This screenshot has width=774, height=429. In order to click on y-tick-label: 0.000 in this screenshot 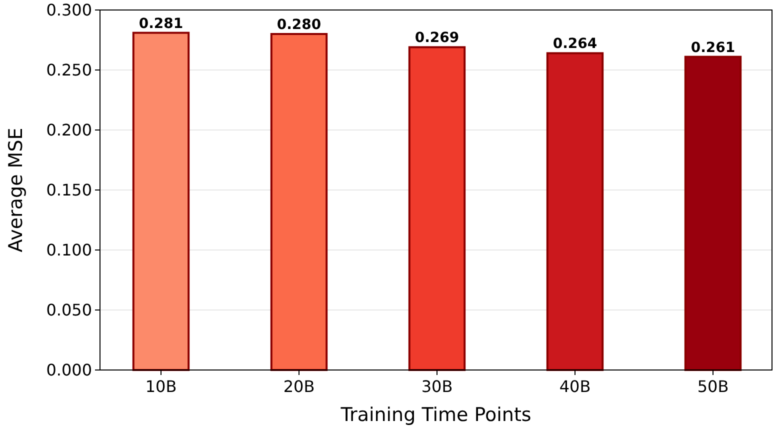, I will do `click(69, 370)`.